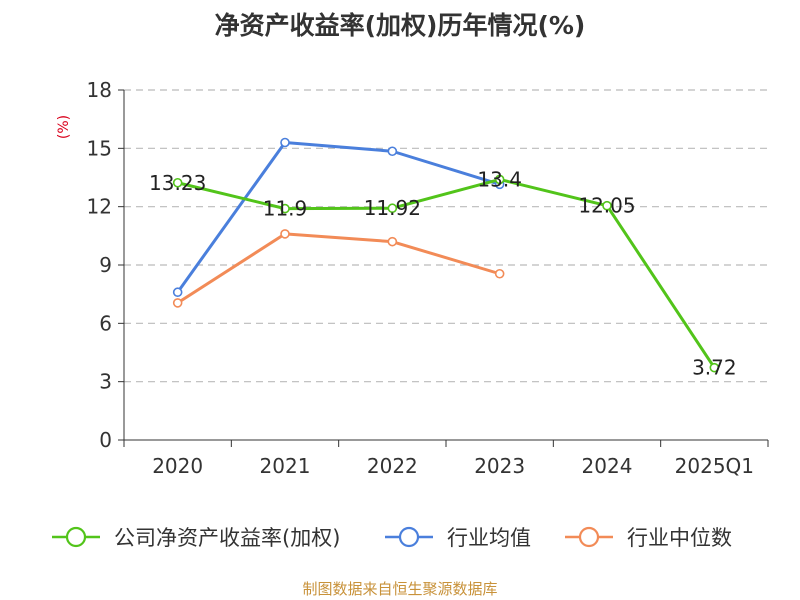 The image size is (800, 600). I want to click on y-axis-label: (%), so click(64, 127).